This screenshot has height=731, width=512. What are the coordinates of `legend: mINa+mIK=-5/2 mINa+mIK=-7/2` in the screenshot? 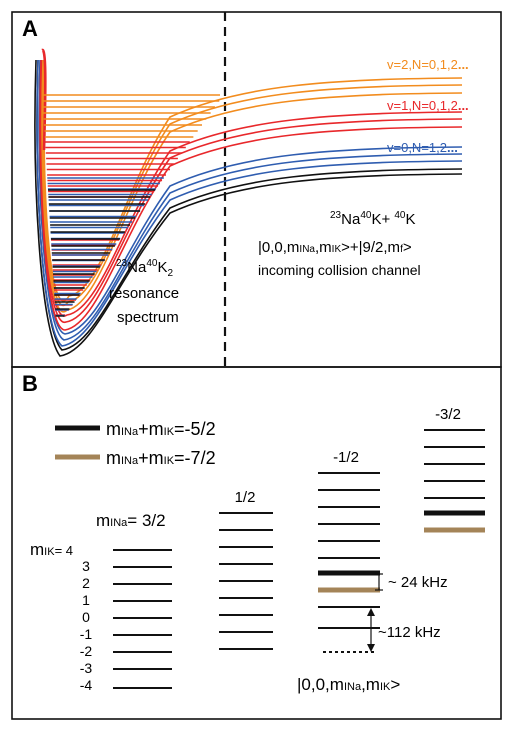 It's located at (135, 443).